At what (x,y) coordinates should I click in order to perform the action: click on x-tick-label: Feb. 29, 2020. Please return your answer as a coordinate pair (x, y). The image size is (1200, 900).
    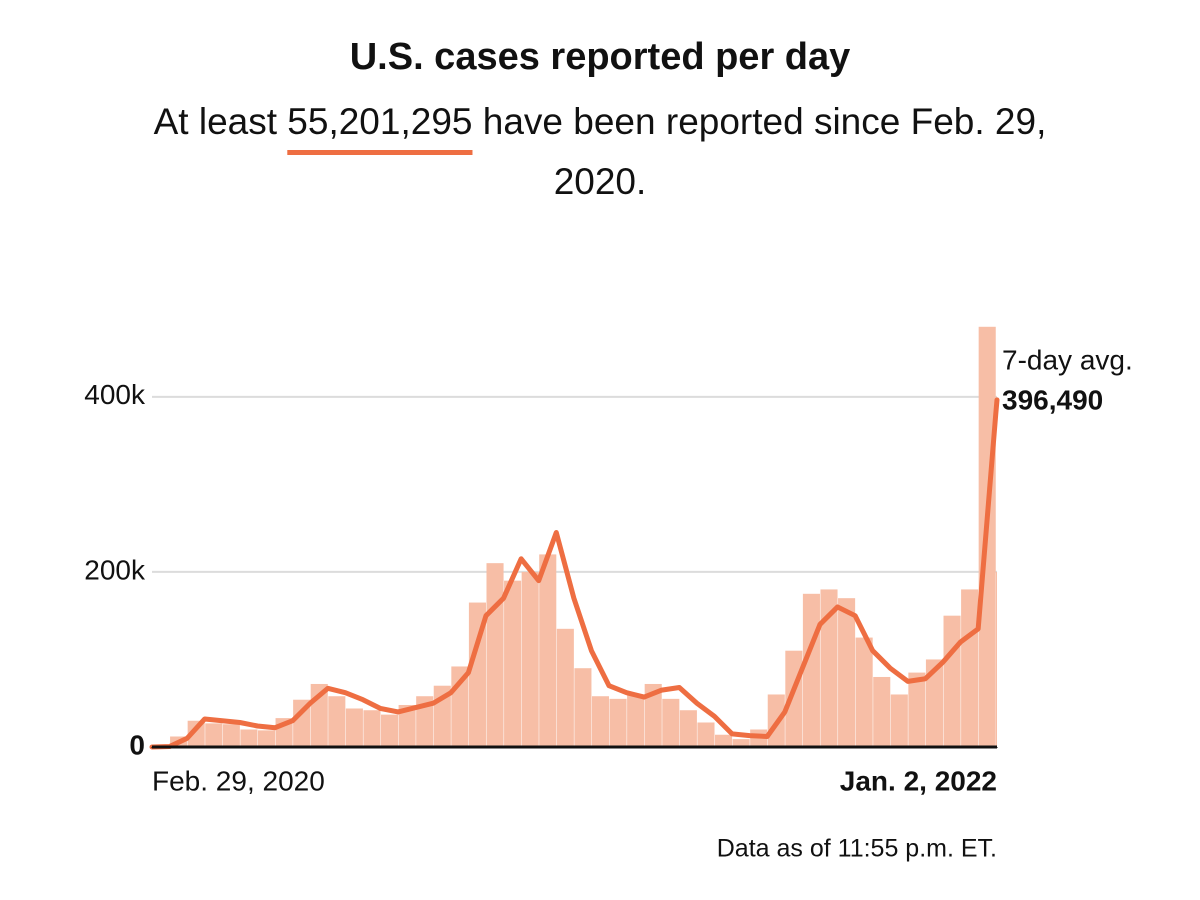
    Looking at the image, I should click on (238, 780).